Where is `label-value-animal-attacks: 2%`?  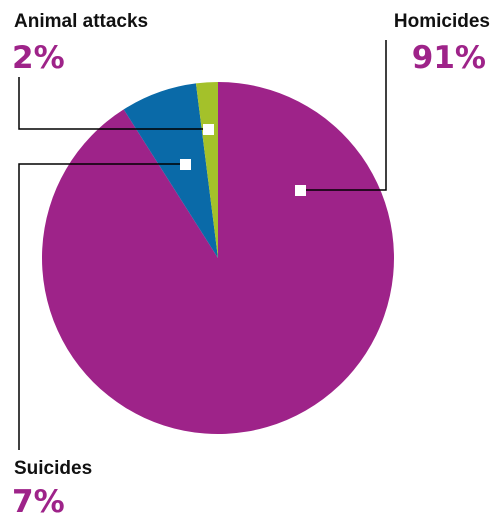 label-value-animal-attacks: 2% is located at coordinates (38, 58).